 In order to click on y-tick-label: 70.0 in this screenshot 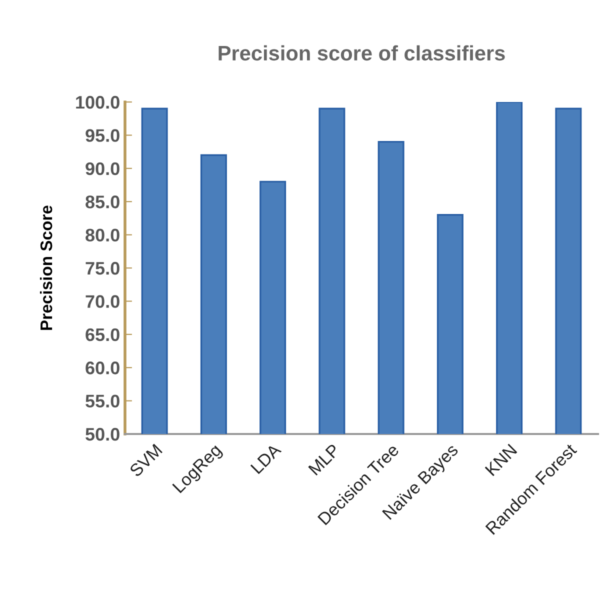, I will do `click(103, 301)`.